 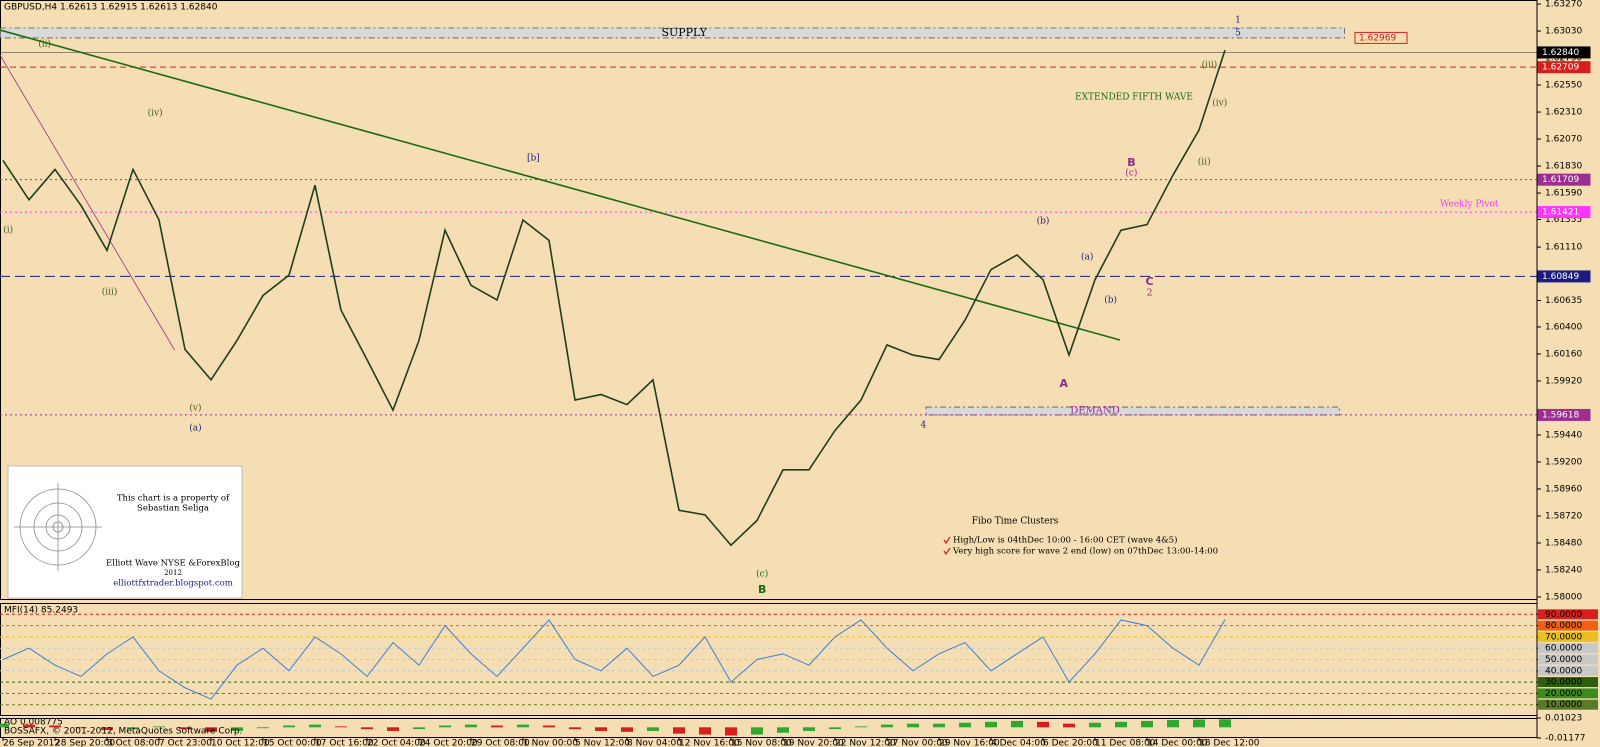 I want to click on wave-label: 4, so click(x=924, y=426).